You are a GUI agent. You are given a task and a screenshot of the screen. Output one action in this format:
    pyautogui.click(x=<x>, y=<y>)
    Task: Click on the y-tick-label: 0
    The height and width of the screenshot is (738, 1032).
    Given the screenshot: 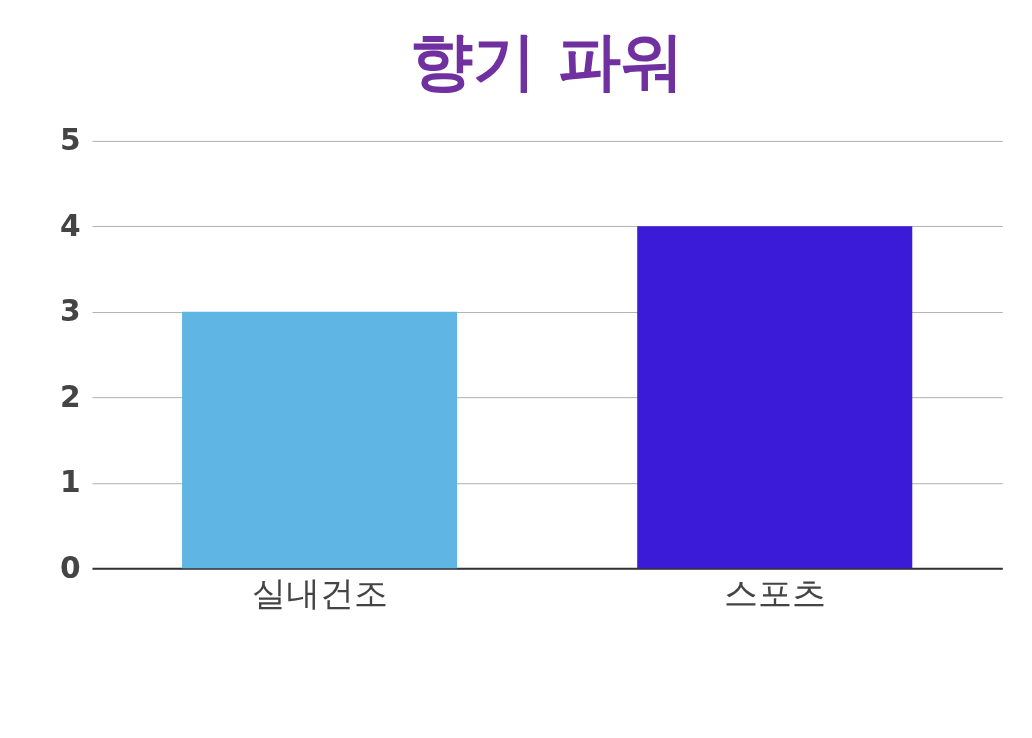 What is the action you would take?
    pyautogui.click(x=70, y=567)
    